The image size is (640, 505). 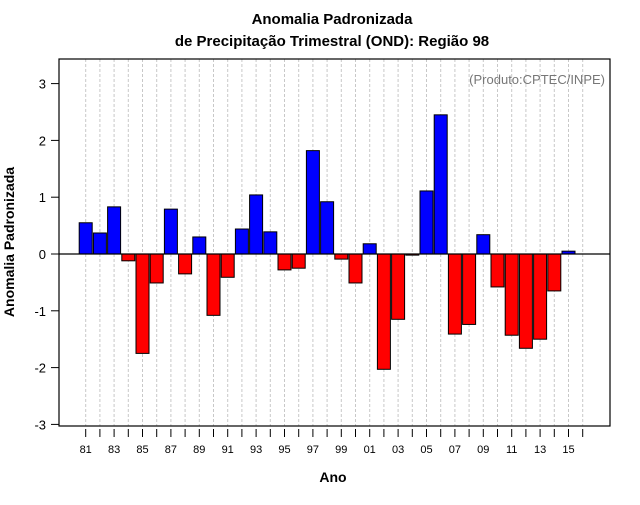 I want to click on bar-2012, so click(x=525, y=301).